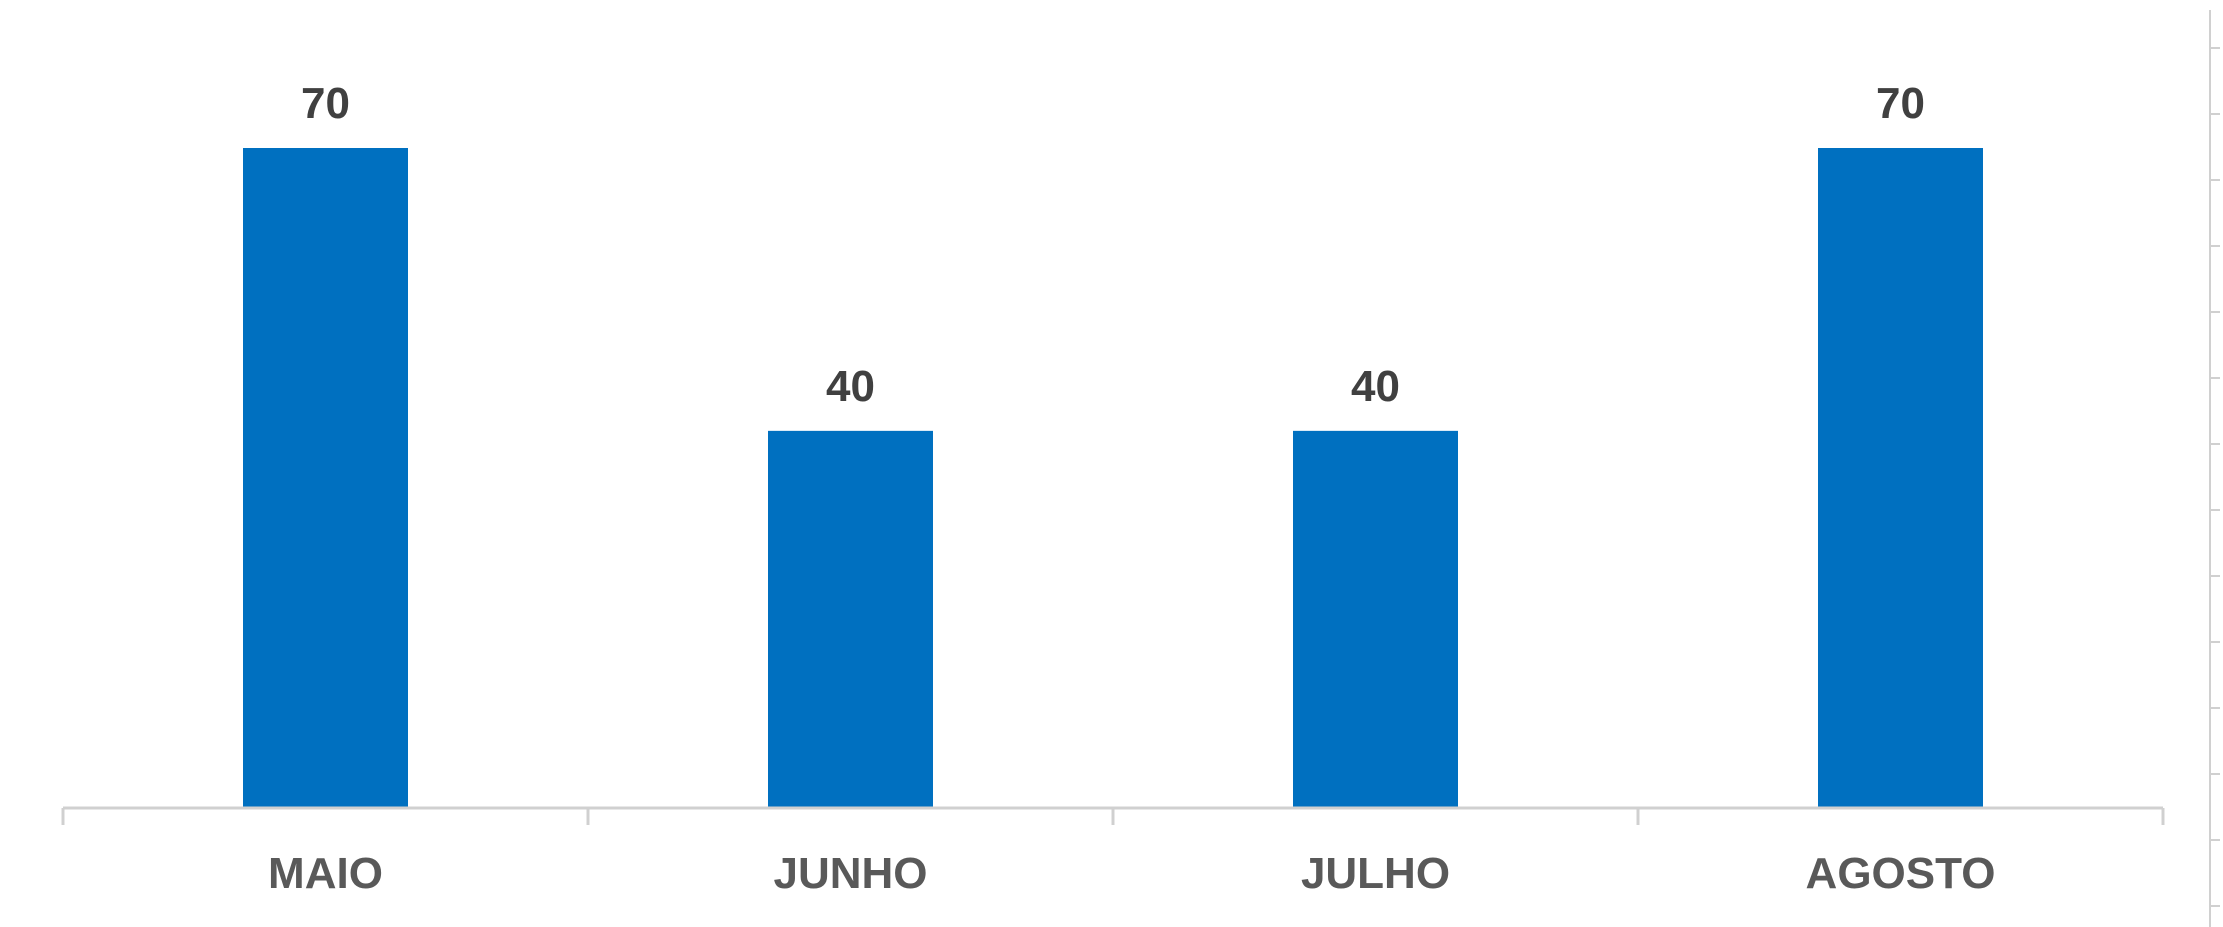 The width and height of the screenshot is (2223, 927). I want to click on category-labels-group: MAIO JUNHO JULHO AGOSTO, so click(1131, 873).